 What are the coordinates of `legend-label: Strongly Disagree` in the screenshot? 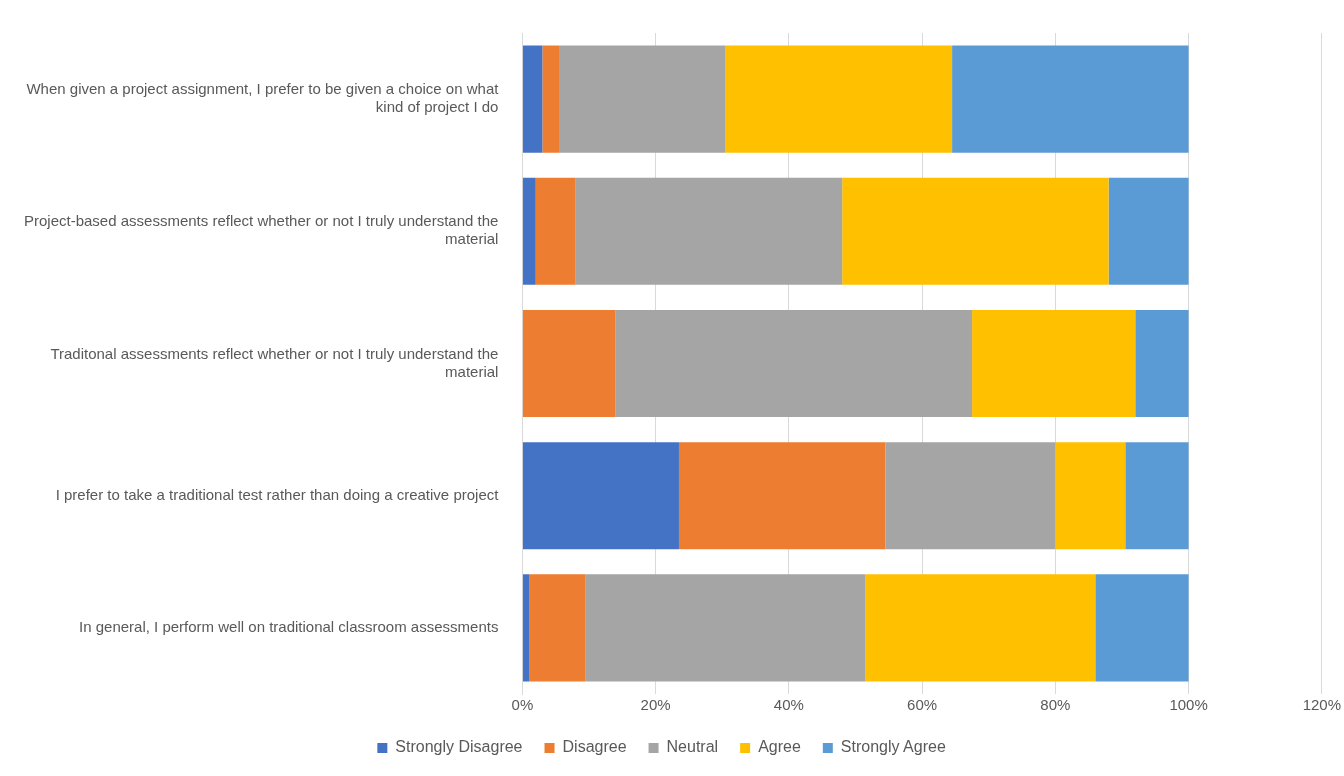 It's located at (459, 747).